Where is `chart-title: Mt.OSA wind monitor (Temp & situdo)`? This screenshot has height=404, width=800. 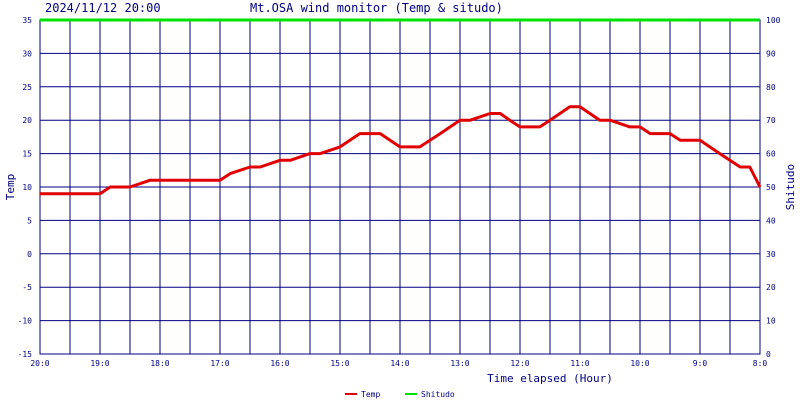 chart-title: Mt.OSA wind monitor (Temp & situdo) is located at coordinates (376, 8).